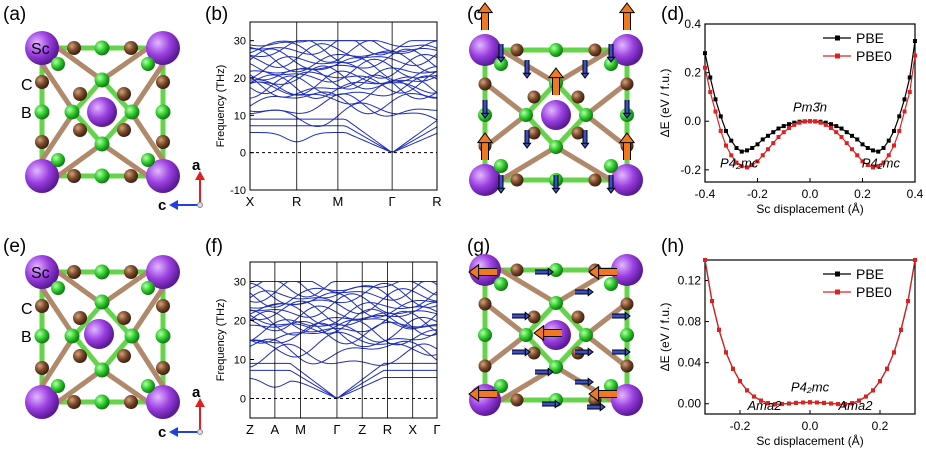 The width and height of the screenshot is (926, 454). I want to click on y-axis-label: ΔE (eV / f.u.), so click(665, 103).